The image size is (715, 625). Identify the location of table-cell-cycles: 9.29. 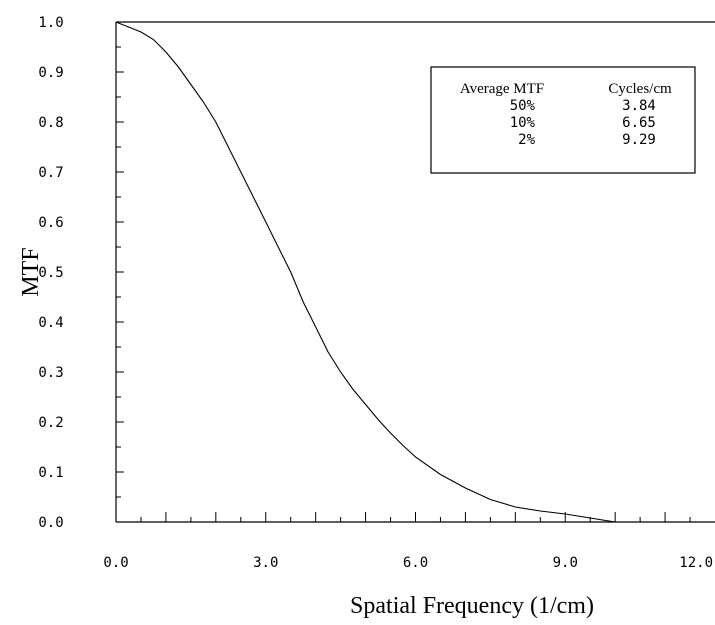
(639, 140).